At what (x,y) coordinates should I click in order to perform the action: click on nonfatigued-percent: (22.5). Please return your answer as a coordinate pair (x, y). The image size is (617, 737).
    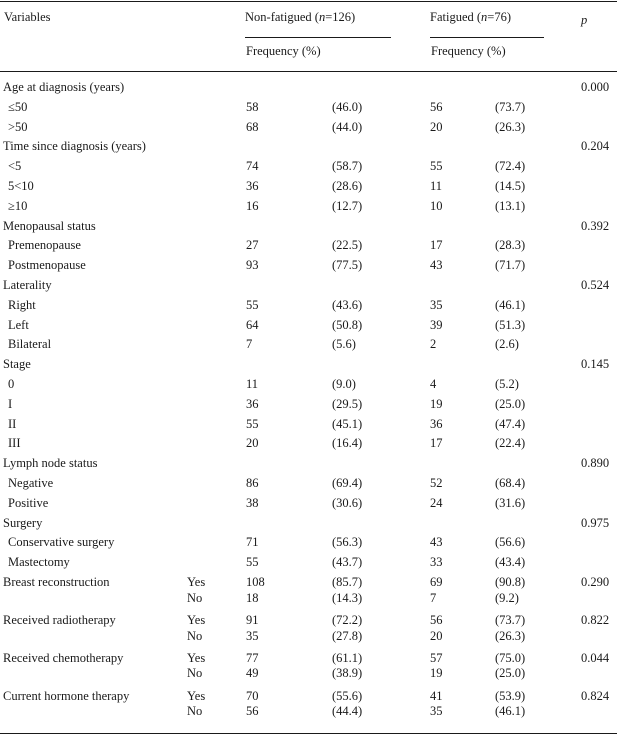
    Looking at the image, I should click on (347, 245).